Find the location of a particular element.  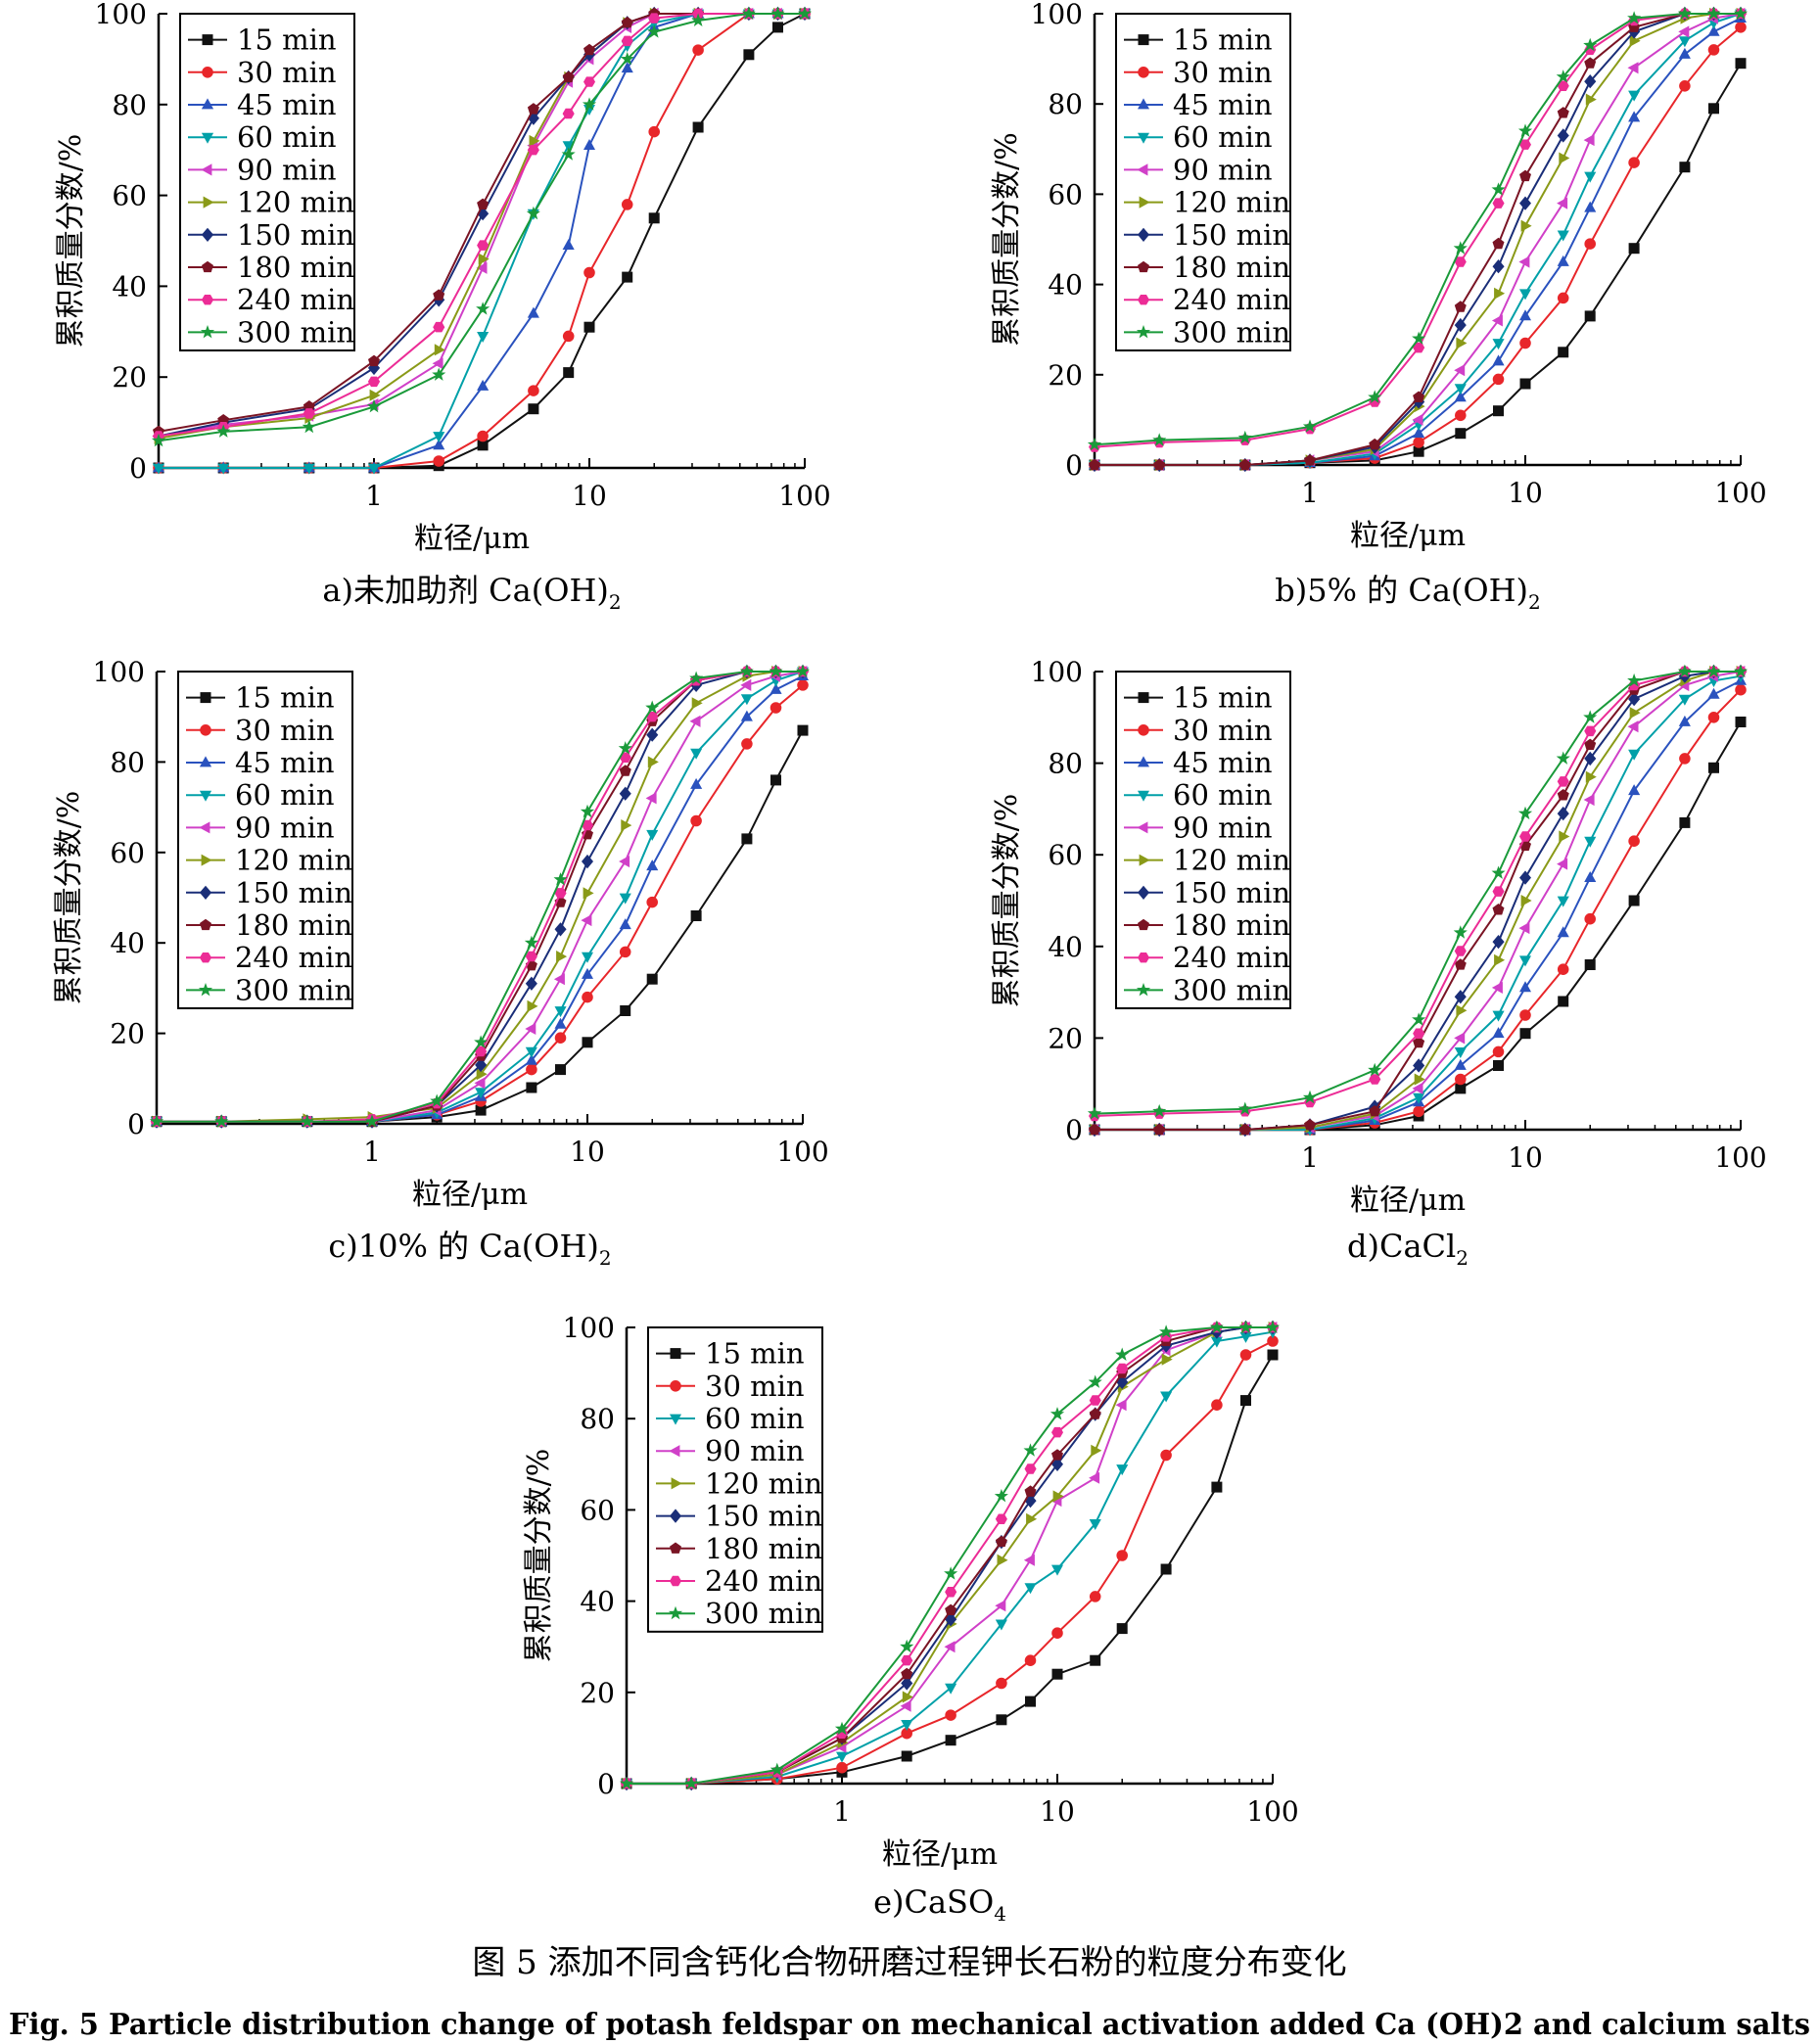

x-tick-label: 1 is located at coordinates (1310, 1158).